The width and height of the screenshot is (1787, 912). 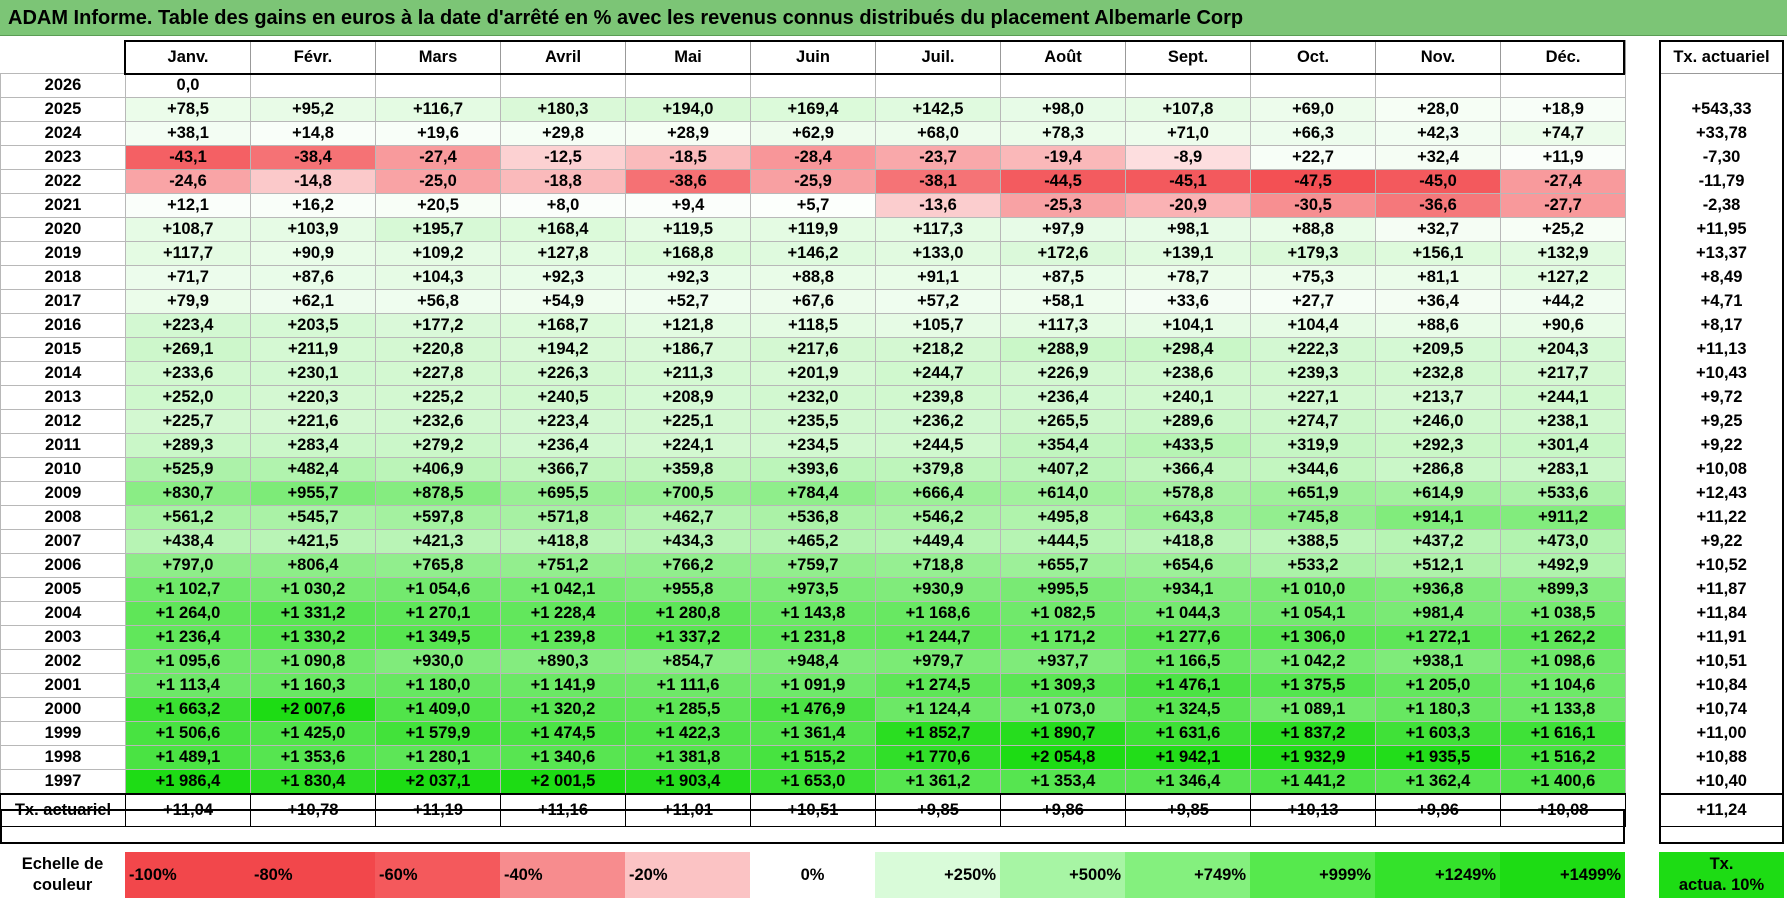 I want to click on gain-cell: +359,8, so click(x=688, y=469).